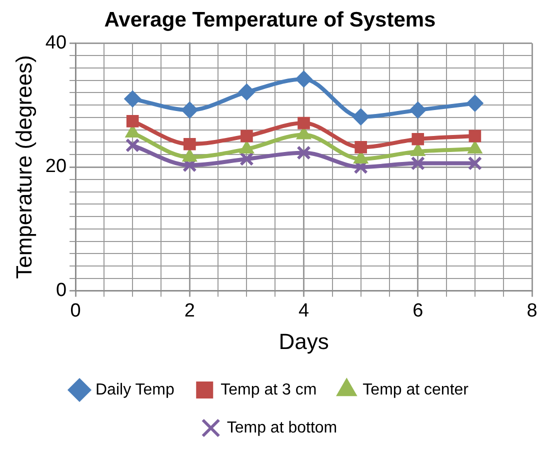 Image resolution: width=554 pixels, height=454 pixels. Describe the element at coordinates (268, 389) in the screenshot. I see `legend-label: Temp at 3 cm` at that location.